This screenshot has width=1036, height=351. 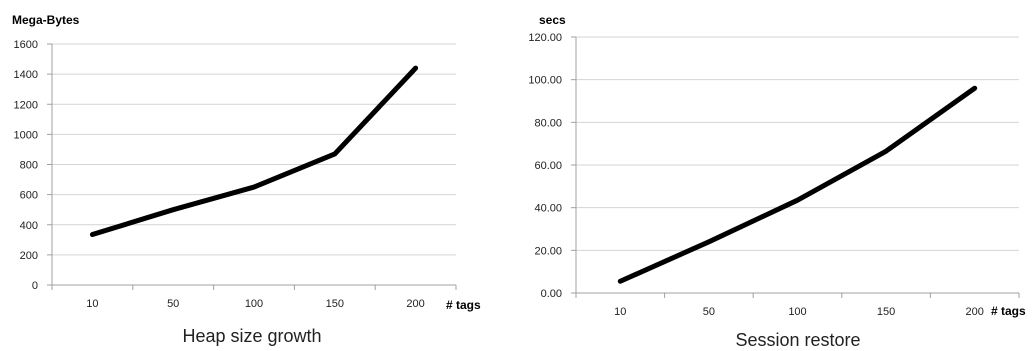 What do you see at coordinates (1008, 311) in the screenshot?
I see `session-x-axis-label: # tags` at bounding box center [1008, 311].